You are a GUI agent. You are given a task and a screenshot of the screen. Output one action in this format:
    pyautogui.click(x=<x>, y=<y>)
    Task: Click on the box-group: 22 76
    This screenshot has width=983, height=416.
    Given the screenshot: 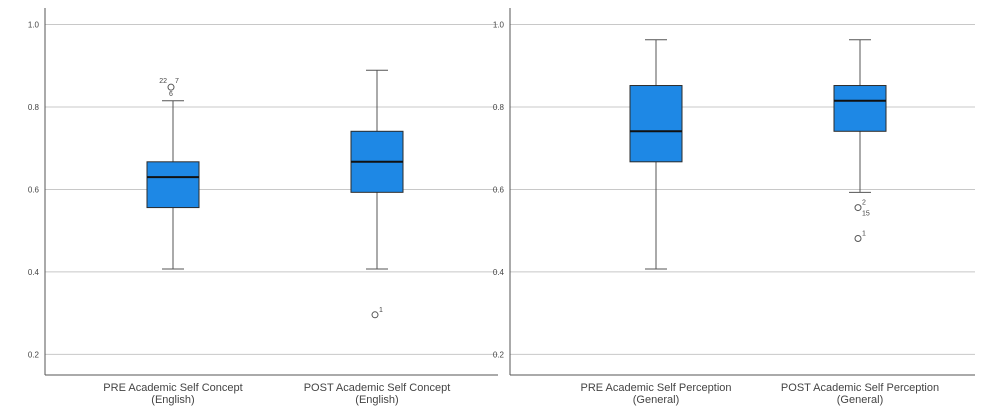 What is the action you would take?
    pyautogui.click(x=173, y=174)
    